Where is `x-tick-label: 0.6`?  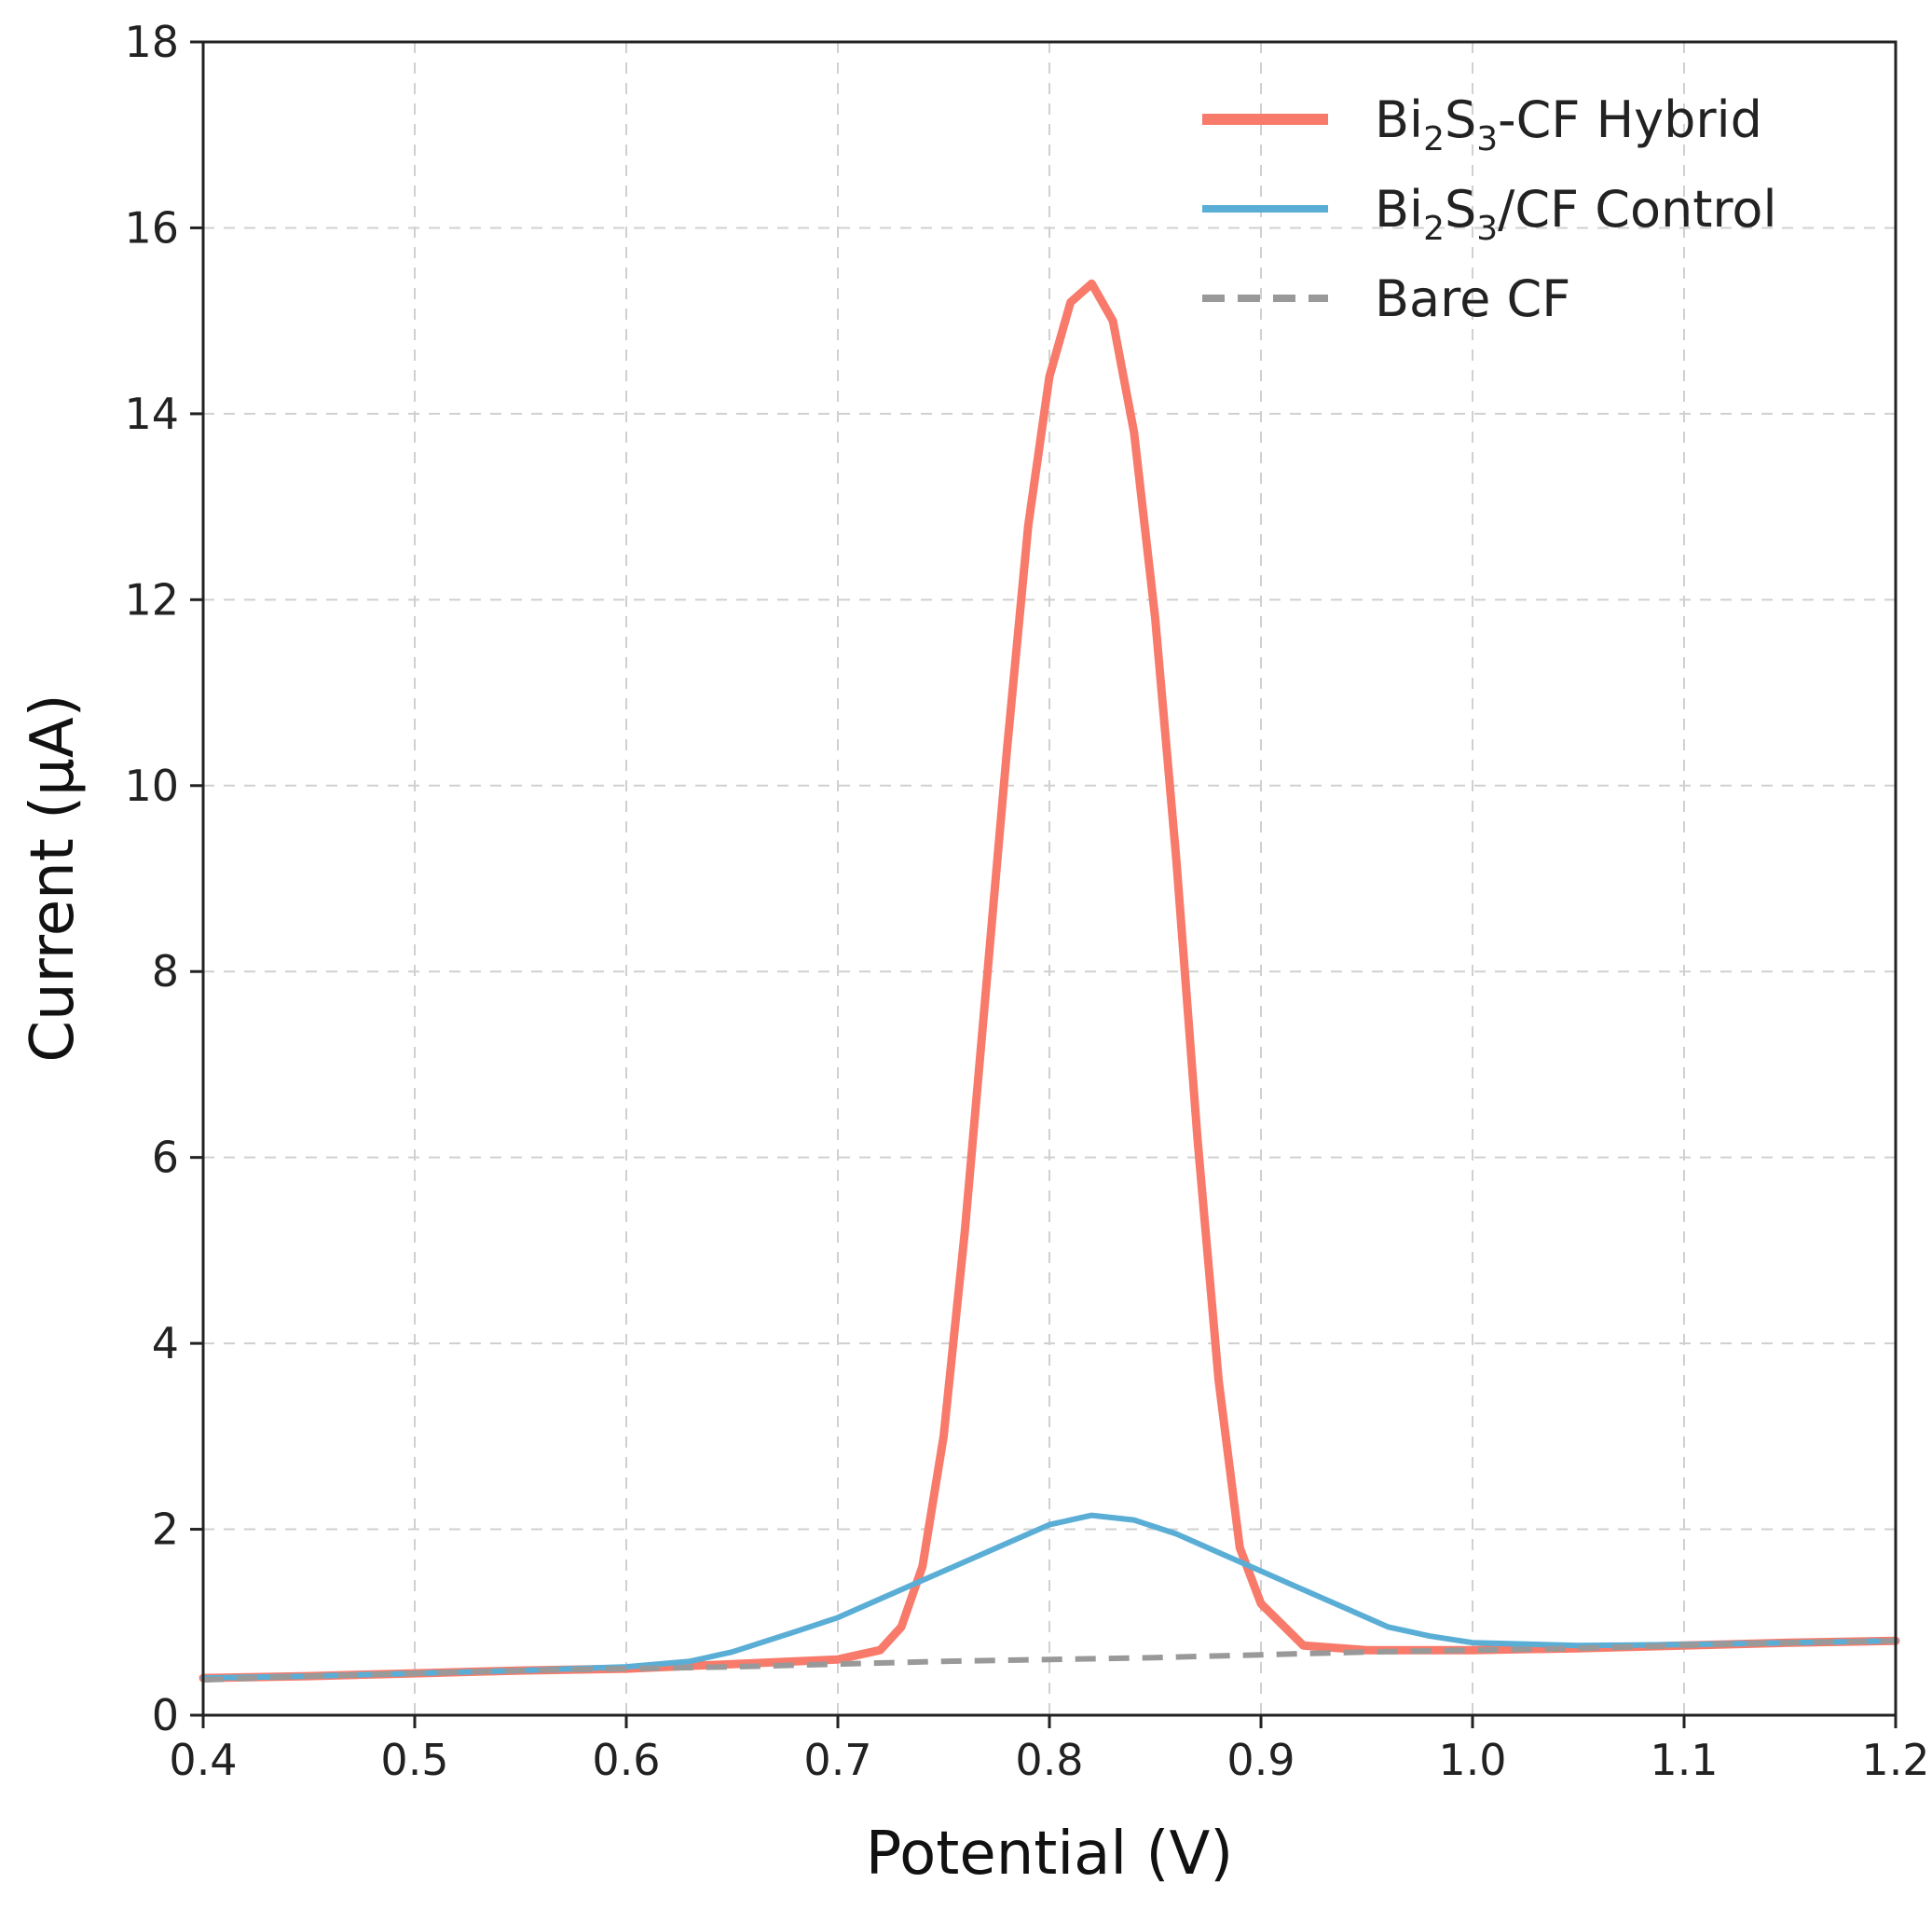
x-tick-label: 0.6 is located at coordinates (626, 1760).